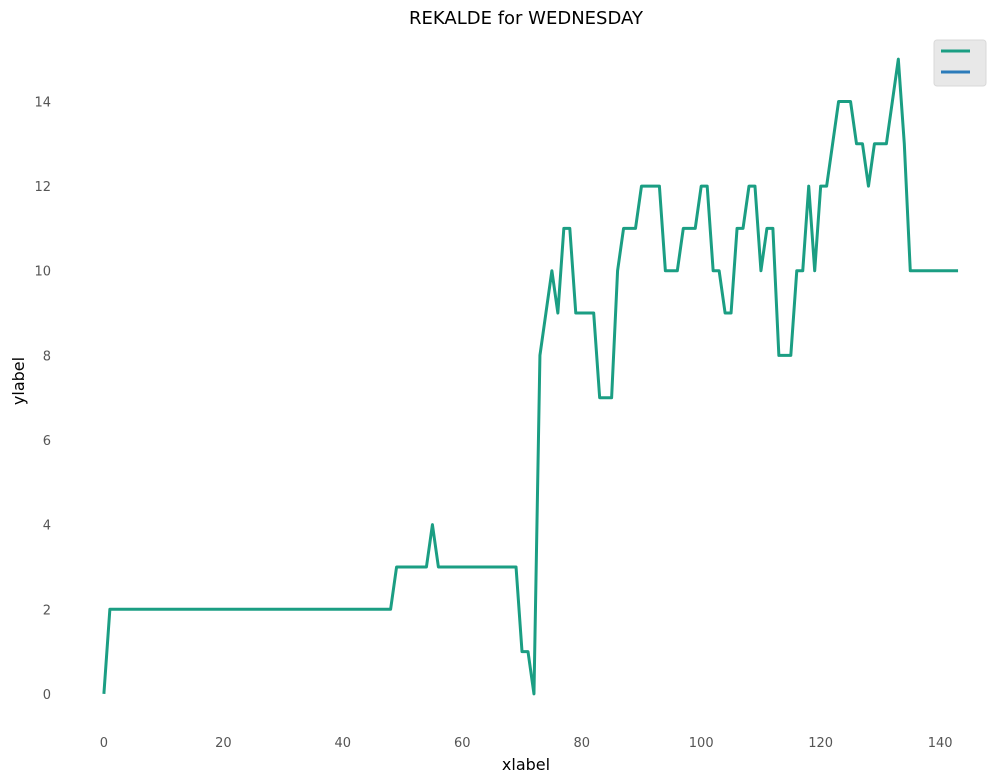  I want to click on y-tick-label: 14, so click(42, 102).